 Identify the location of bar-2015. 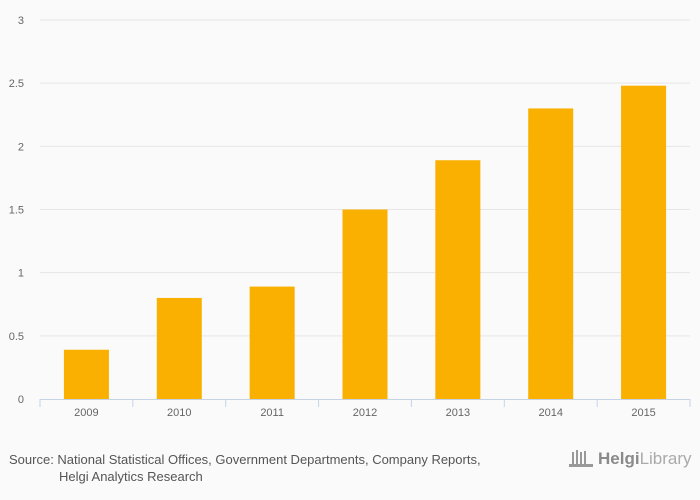
(644, 242).